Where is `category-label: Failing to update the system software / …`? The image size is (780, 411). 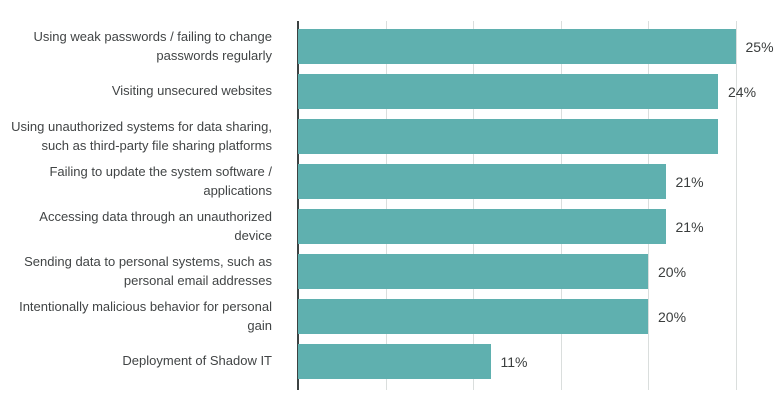
category-label: Failing to update the system software / … is located at coordinates (160, 181).